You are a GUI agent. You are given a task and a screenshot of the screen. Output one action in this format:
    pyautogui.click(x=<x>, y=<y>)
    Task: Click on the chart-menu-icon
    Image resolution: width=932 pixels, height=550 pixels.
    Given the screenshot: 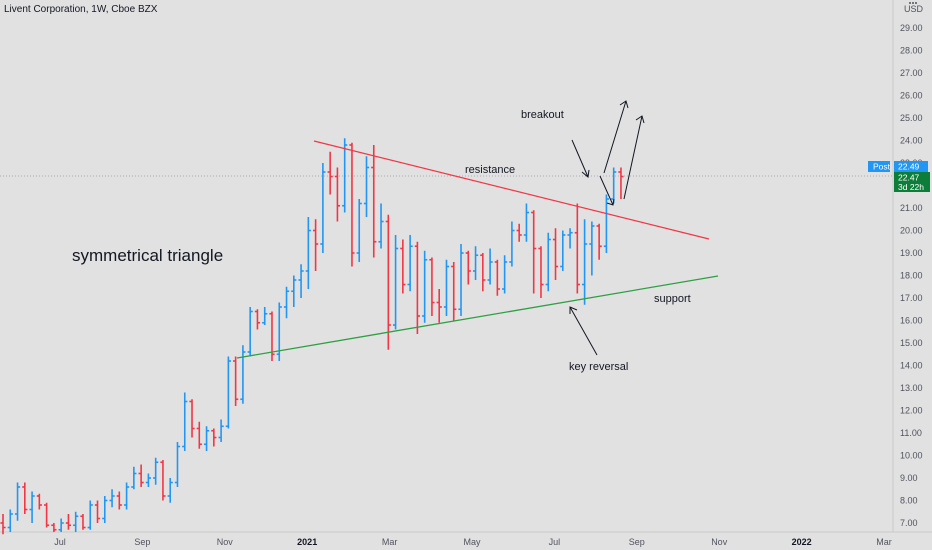 What is the action you would take?
    pyautogui.click(x=913, y=3)
    